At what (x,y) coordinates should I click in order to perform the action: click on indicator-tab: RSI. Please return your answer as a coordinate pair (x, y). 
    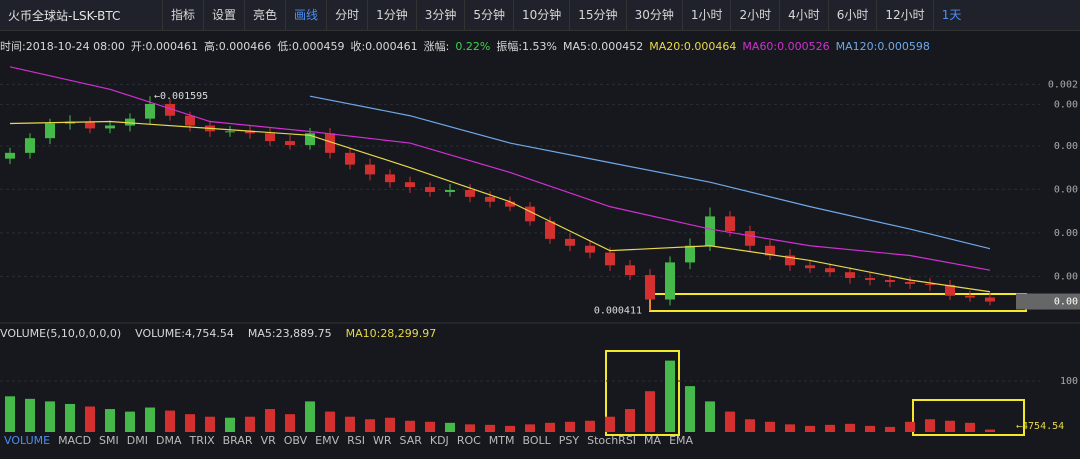
    Looking at the image, I should click on (356, 440).